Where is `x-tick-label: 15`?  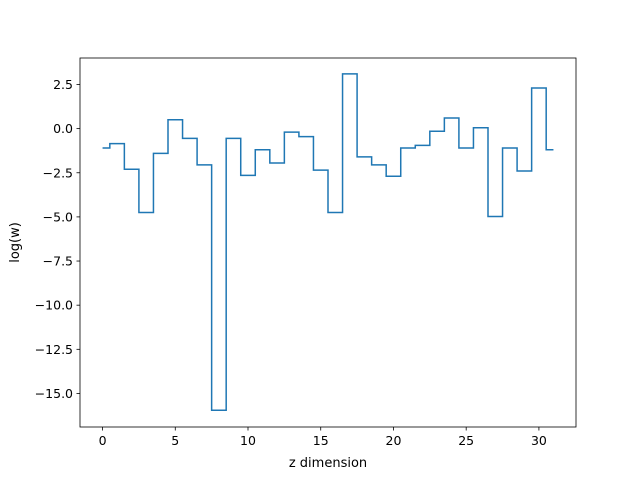 x-tick-label: 15 is located at coordinates (321, 440).